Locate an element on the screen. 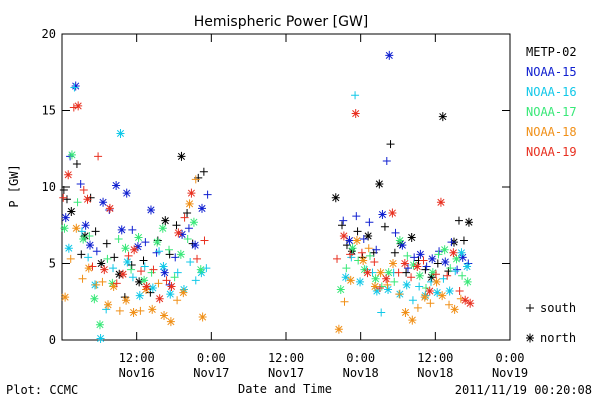 Image resolution: width=600 pixels, height=400 pixels. y-axis-label: P [GW] is located at coordinates (14, 185).